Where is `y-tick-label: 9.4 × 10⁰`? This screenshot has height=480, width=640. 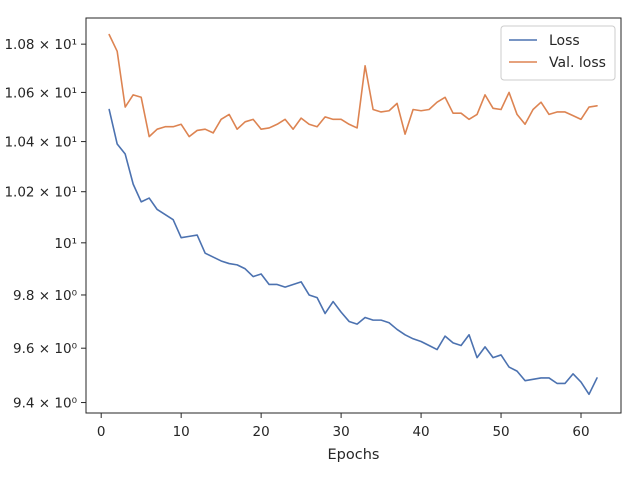 y-tick-label: 9.4 × 10⁰ is located at coordinates (45, 404).